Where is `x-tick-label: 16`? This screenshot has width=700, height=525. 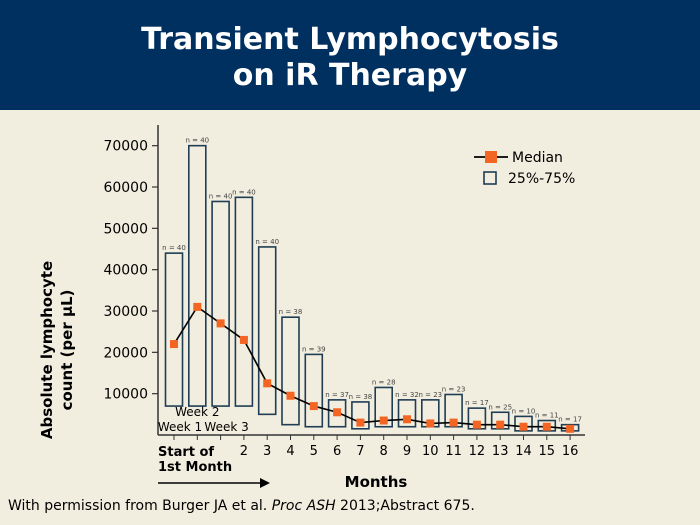 x-tick-label: 16 is located at coordinates (570, 451).